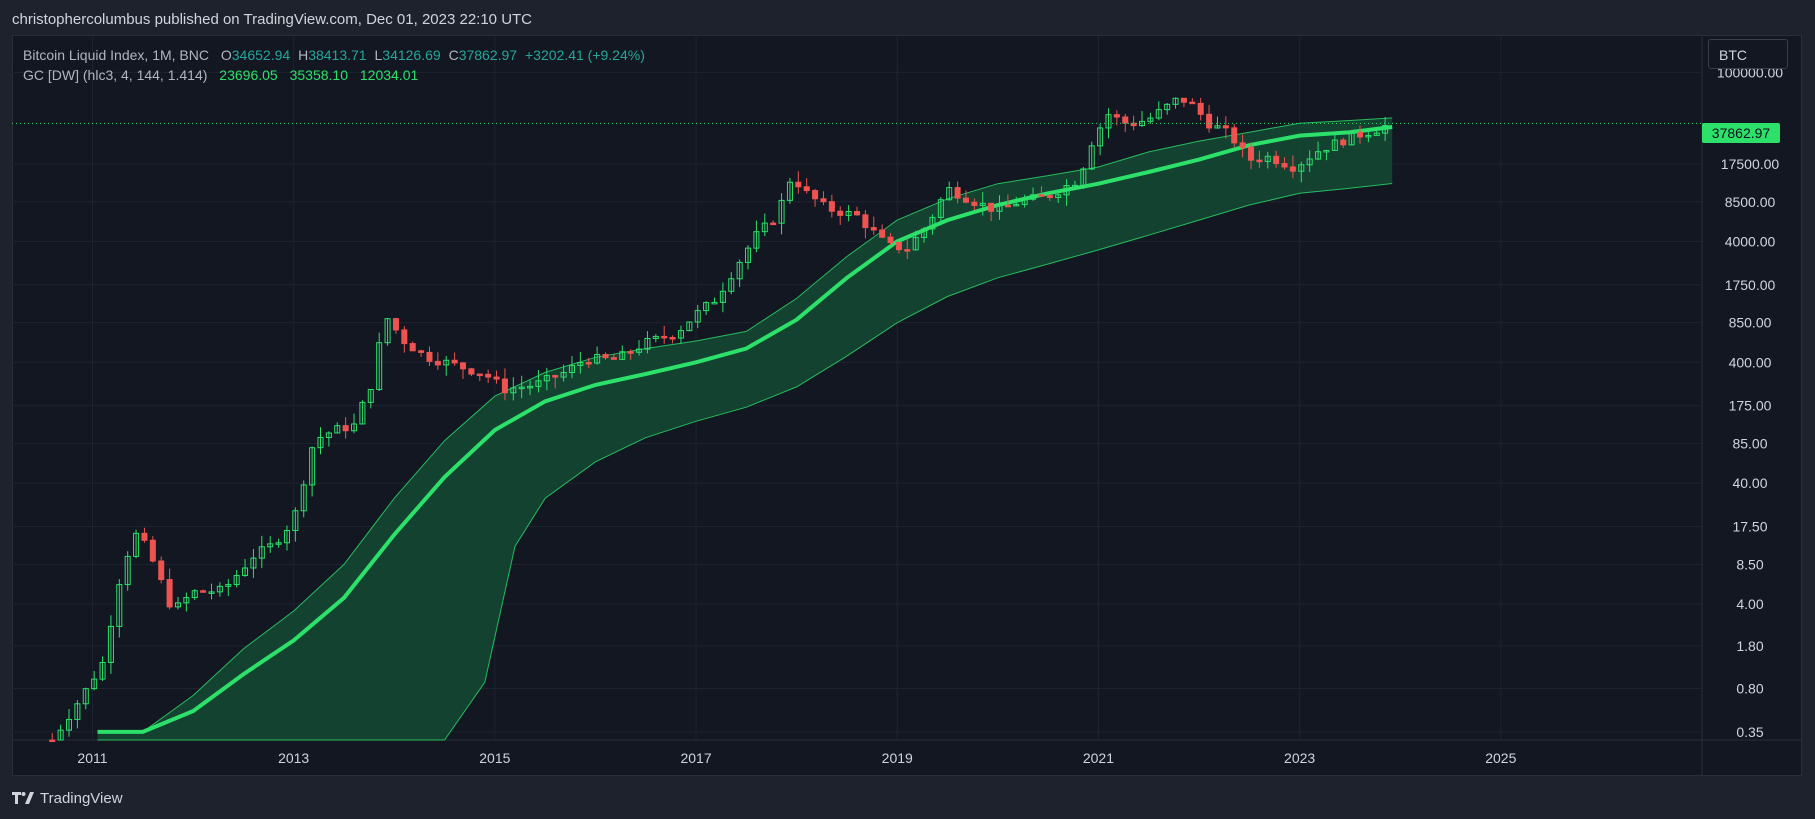 This screenshot has width=1815, height=819. Describe the element at coordinates (92, 758) in the screenshot. I see `x-tick-label: 2011` at that location.